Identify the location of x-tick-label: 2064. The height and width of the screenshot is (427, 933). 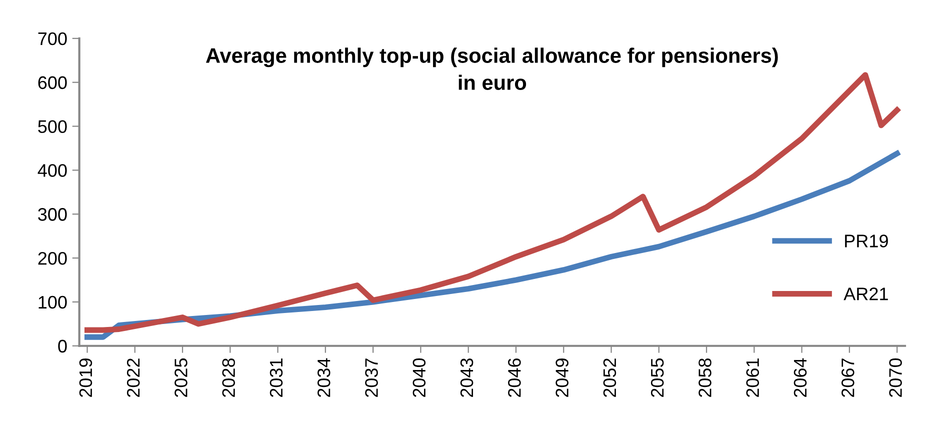
(800, 377).